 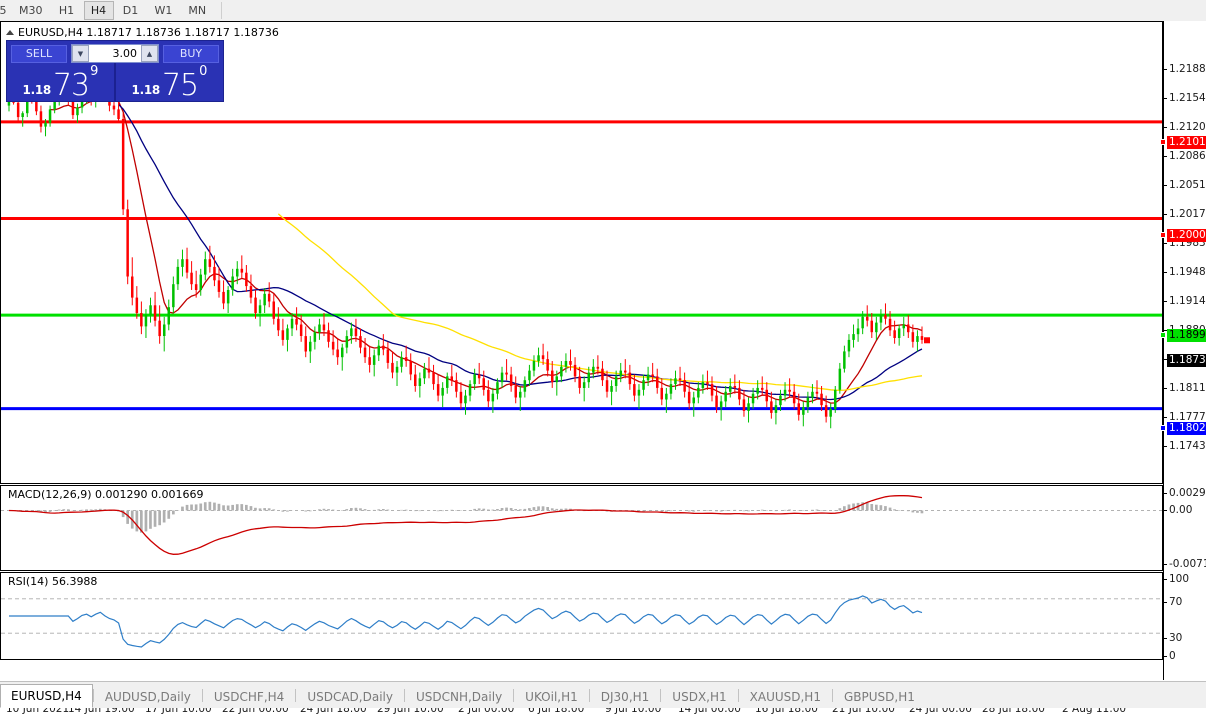 What do you see at coordinates (1186, 335) in the screenshot?
I see `price-tag-green: 1.18998` at bounding box center [1186, 335].